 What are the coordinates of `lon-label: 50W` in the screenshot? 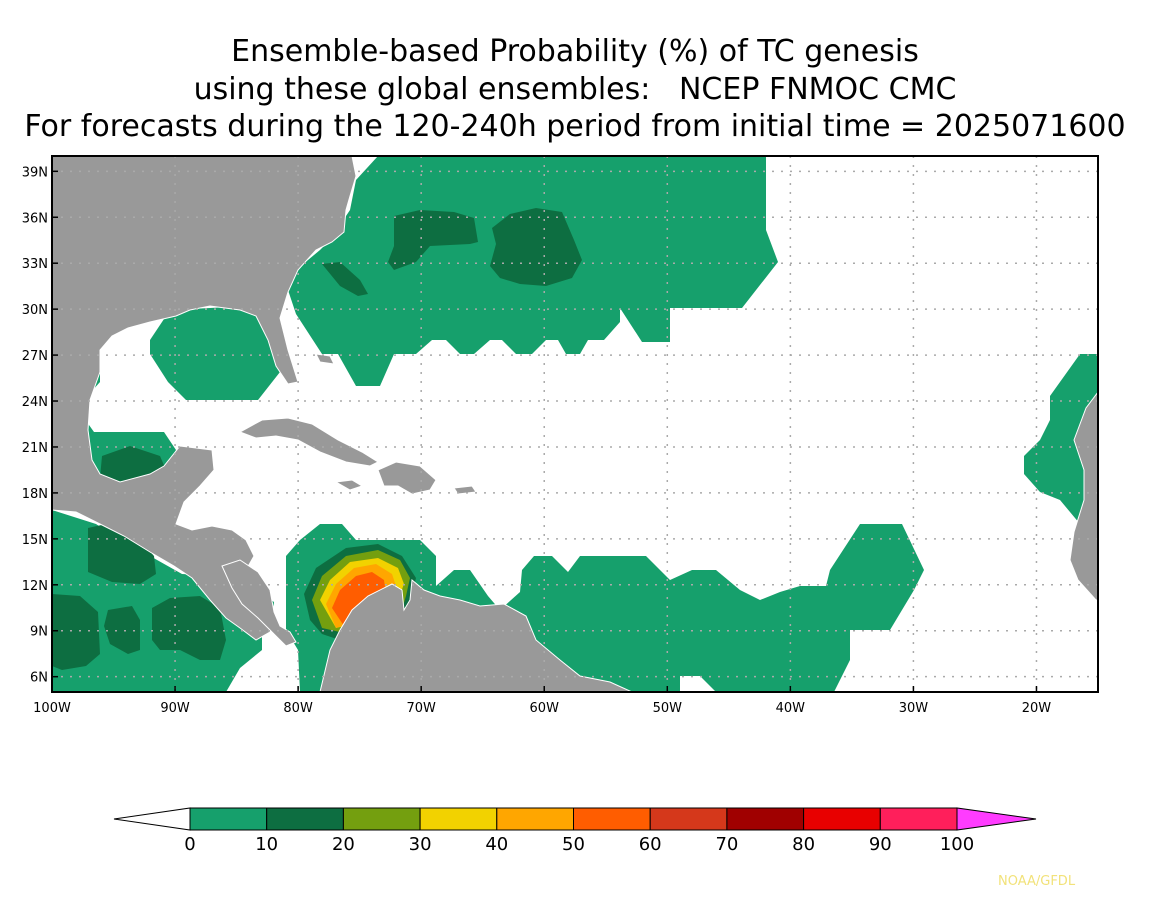 It's located at (668, 708).